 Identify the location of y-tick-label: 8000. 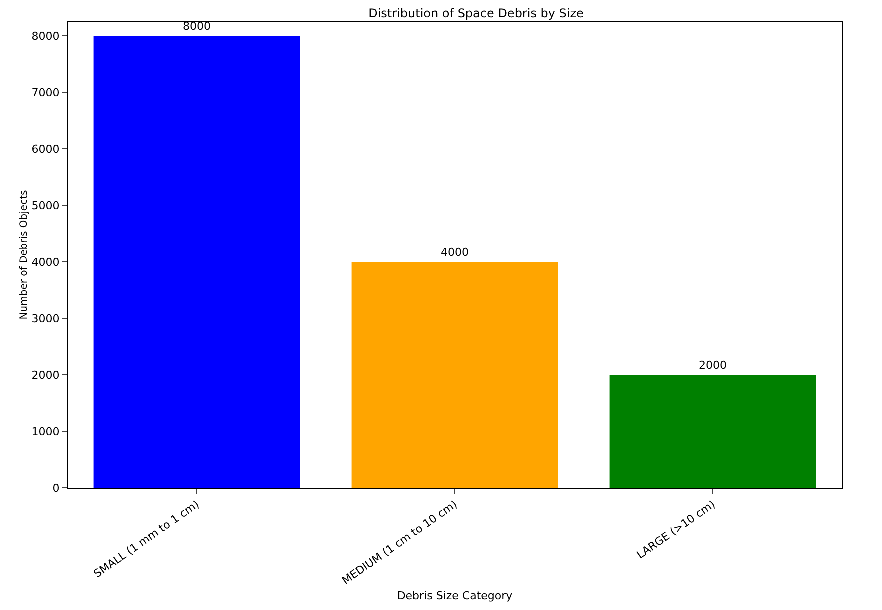
(46, 36).